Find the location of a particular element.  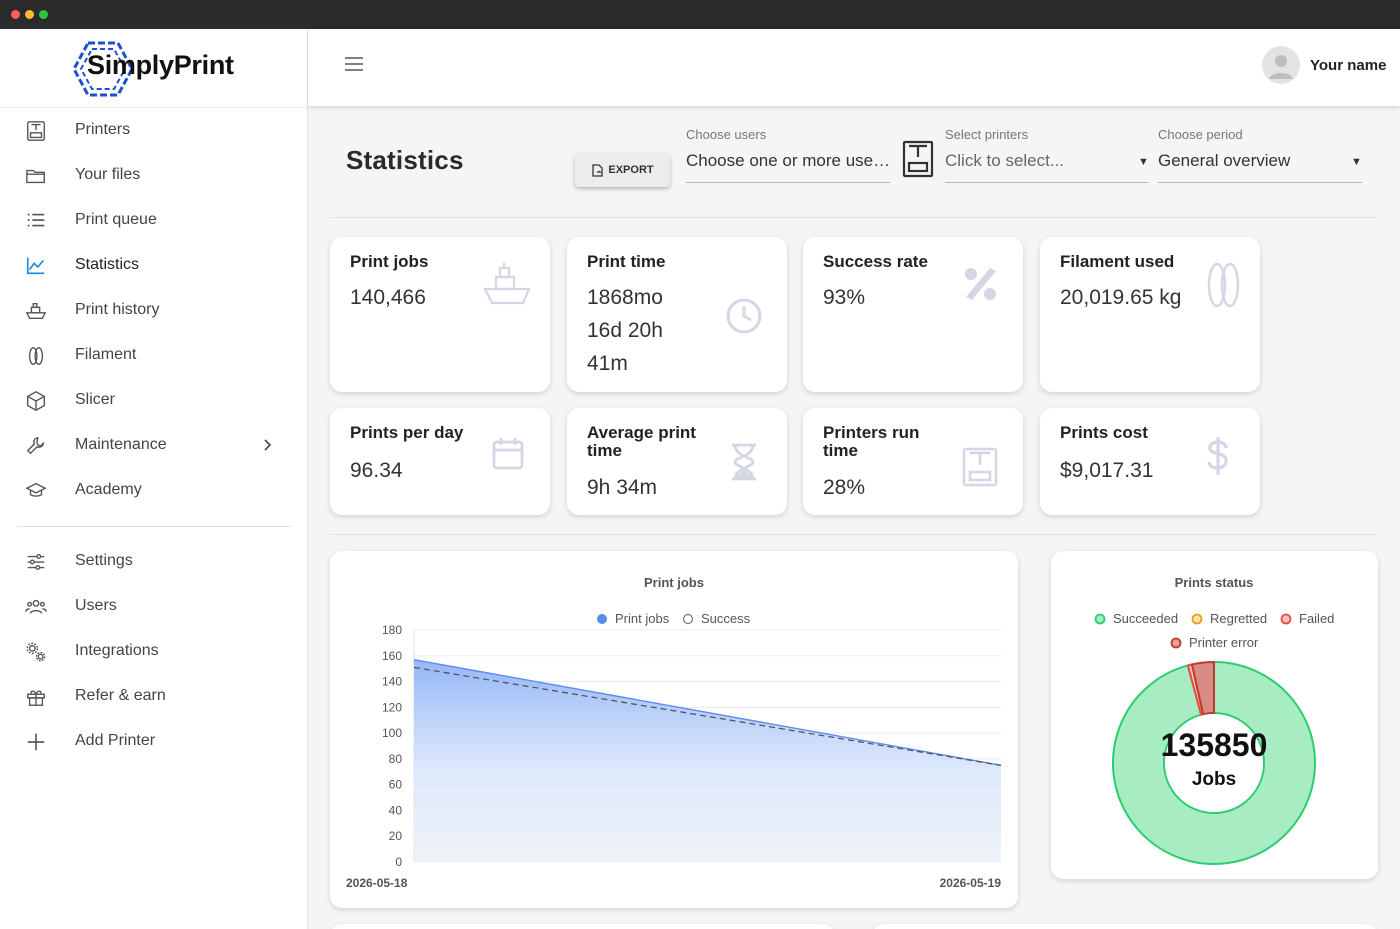

stat-value: 1868mo 16d 20h 41m is located at coordinates (625, 330).